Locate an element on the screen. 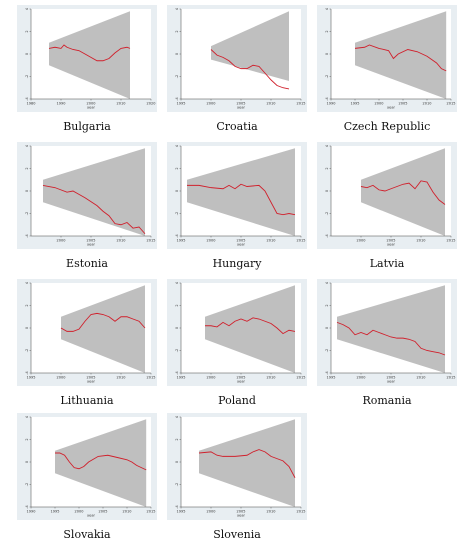  chart-title: Hungary is located at coordinates (237, 263).